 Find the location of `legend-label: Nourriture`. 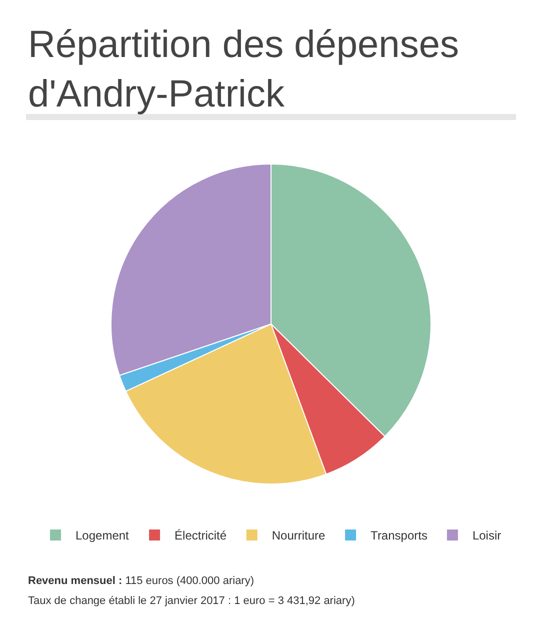

legend-label: Nourriture is located at coordinates (299, 535).